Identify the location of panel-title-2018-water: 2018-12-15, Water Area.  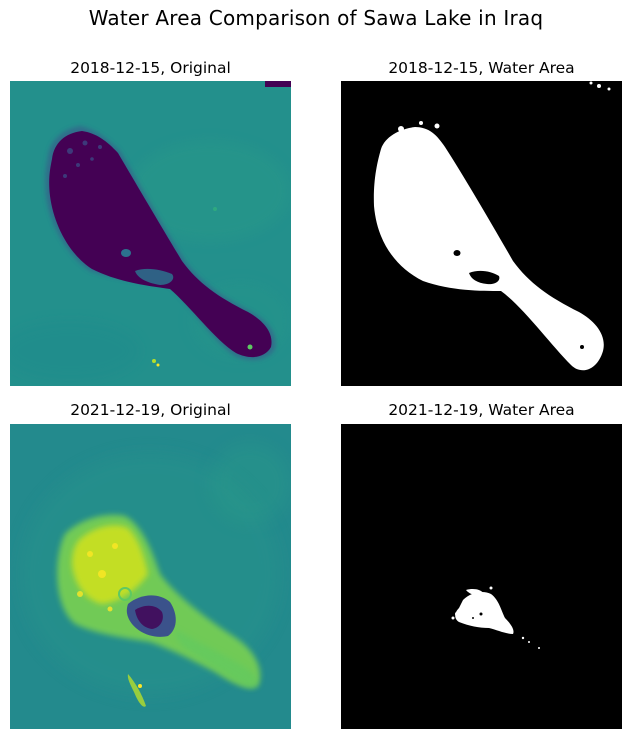
(481, 68).